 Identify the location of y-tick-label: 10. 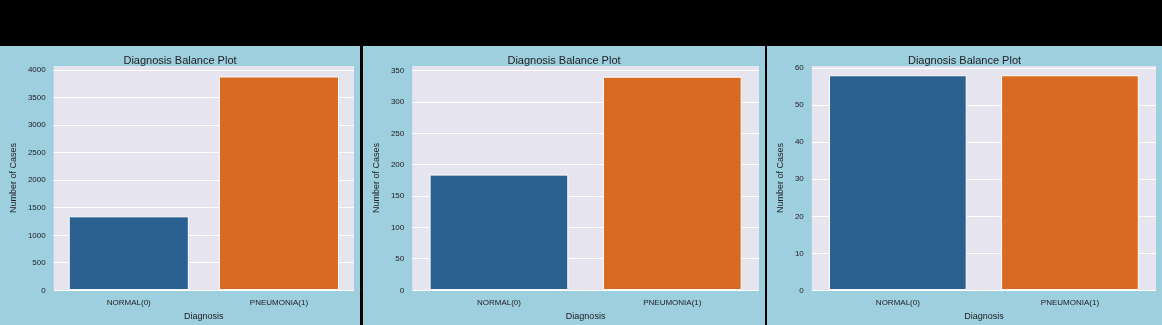
(799, 253).